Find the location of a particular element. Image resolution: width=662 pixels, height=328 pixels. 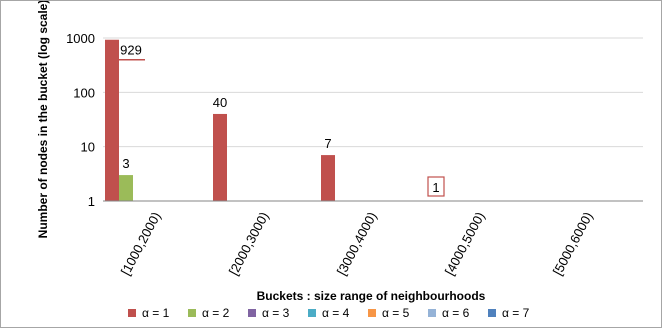

y-tick-label: 1000 is located at coordinates (80, 38).